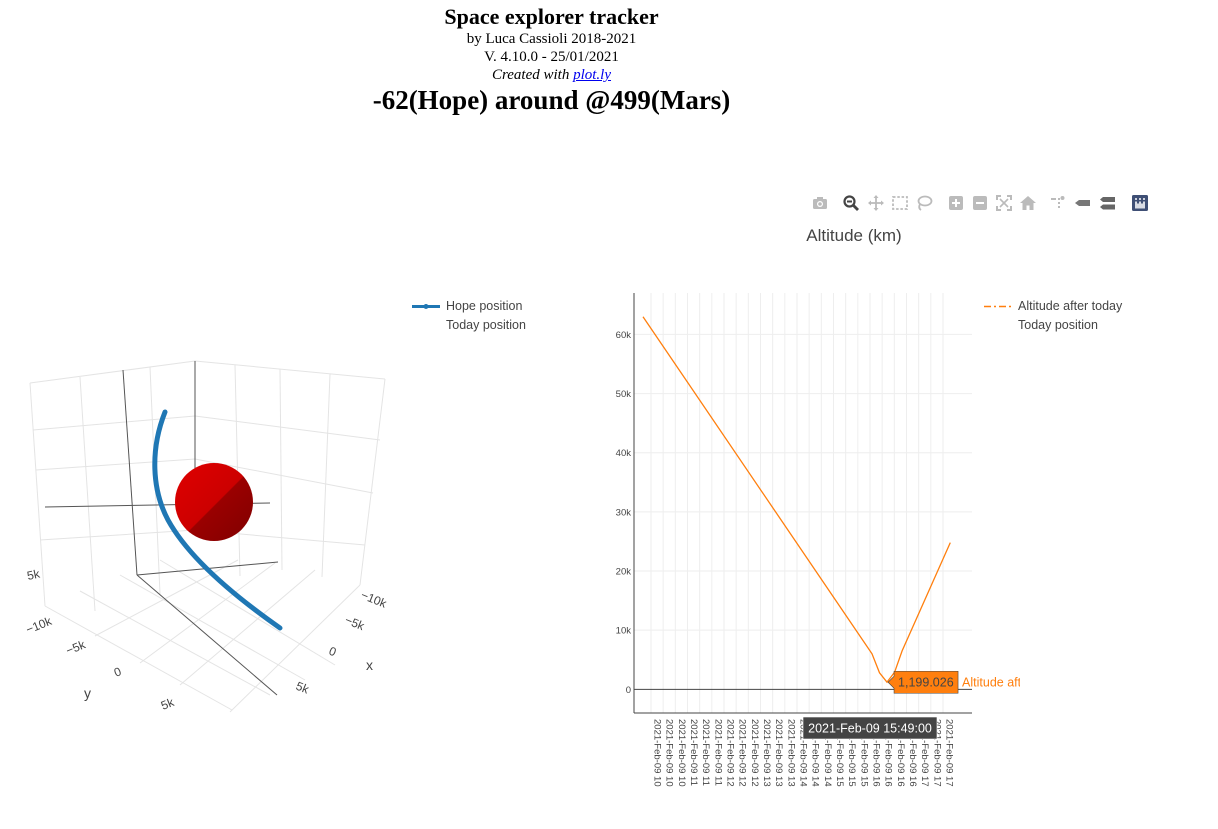 This screenshot has width=1218, height=829. I want to click on plot-area, so click(803, 503).